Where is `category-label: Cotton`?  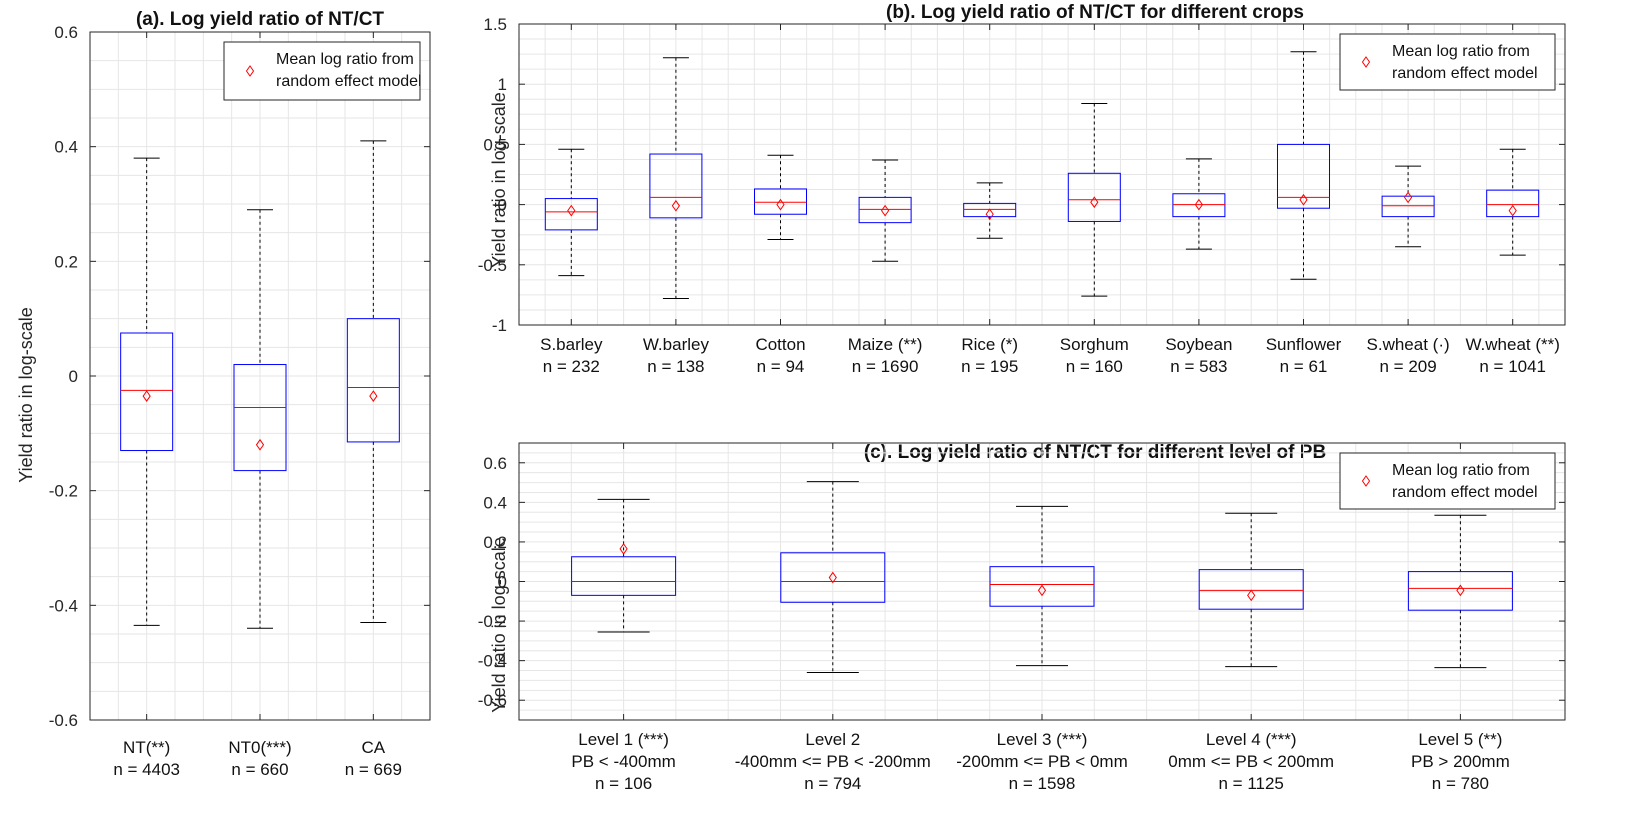 category-label: Cotton is located at coordinates (780, 344).